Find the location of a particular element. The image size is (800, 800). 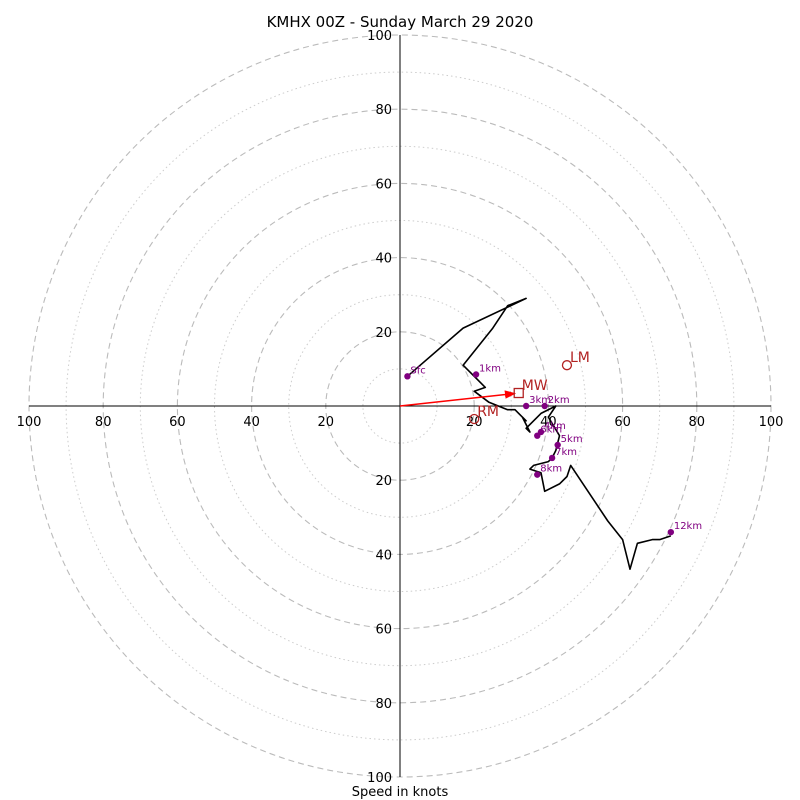

height-marker-label: 8km is located at coordinates (551, 469).